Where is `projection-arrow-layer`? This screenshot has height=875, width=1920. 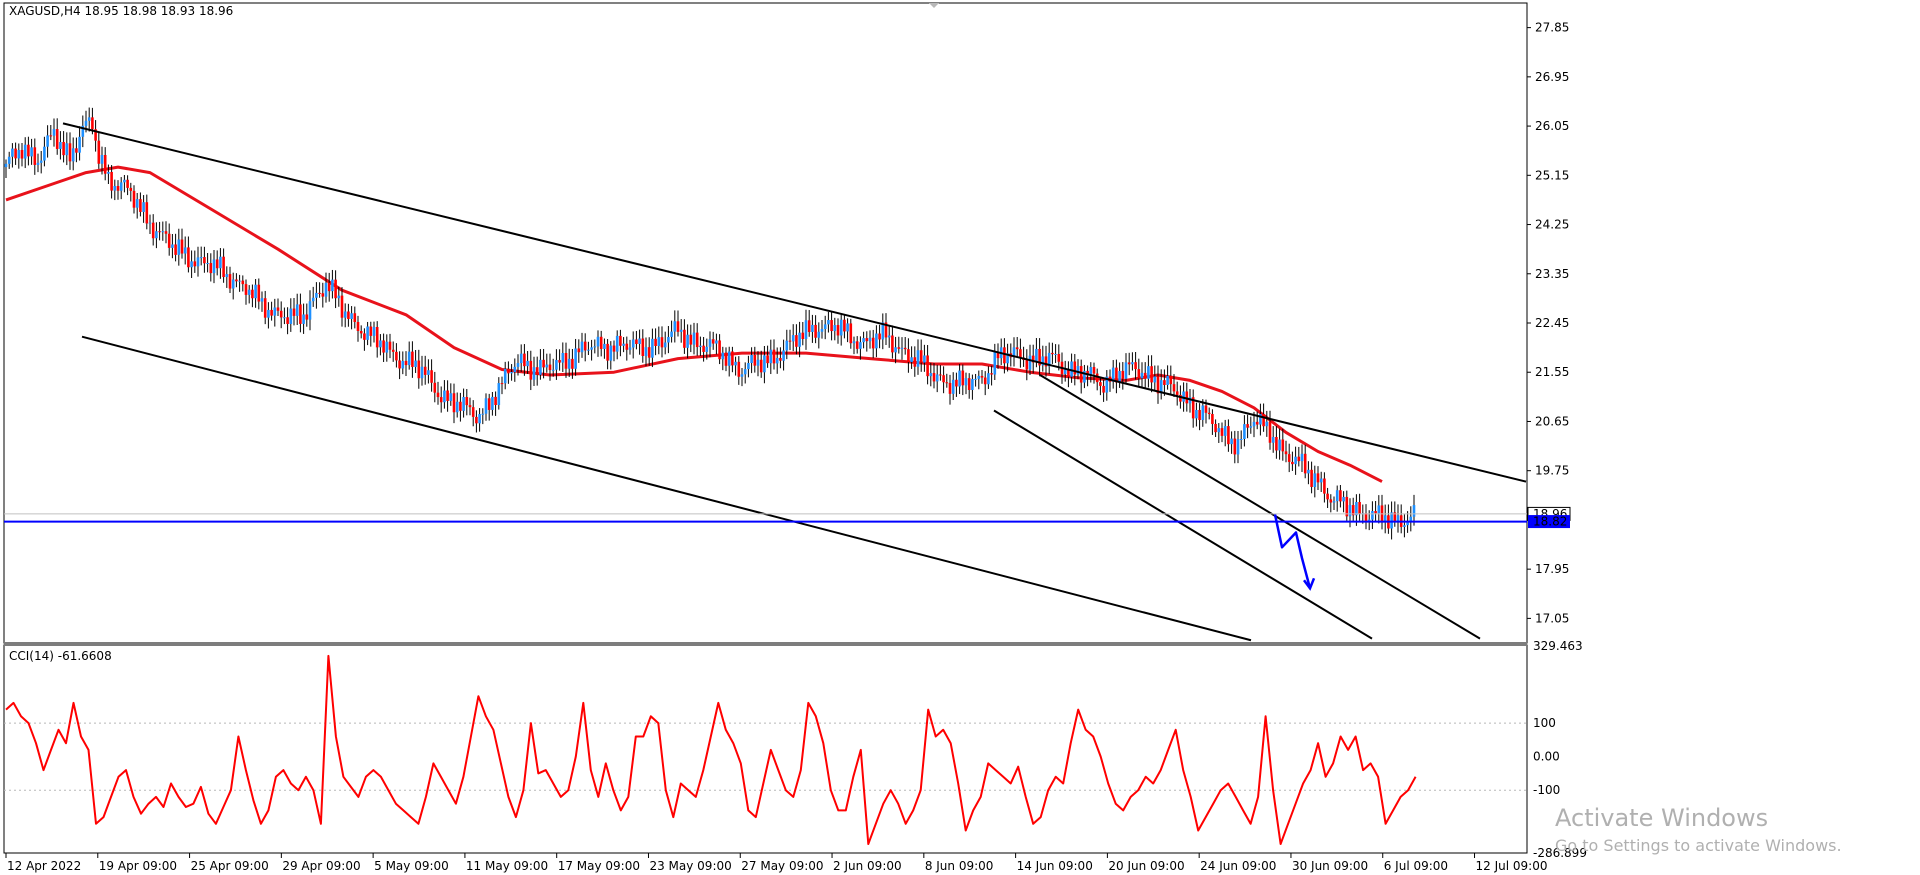
projection-arrow-layer is located at coordinates (1294, 552).